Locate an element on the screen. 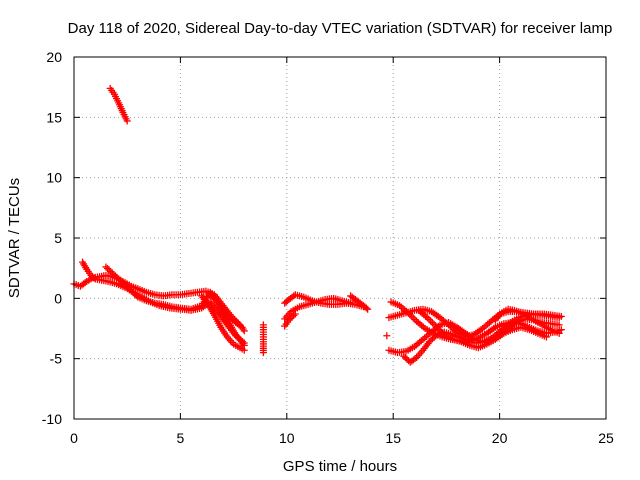 The width and height of the screenshot is (640, 480). y-tick-labels: -10 -5 0 5 10 15 20 is located at coordinates (52, 238).